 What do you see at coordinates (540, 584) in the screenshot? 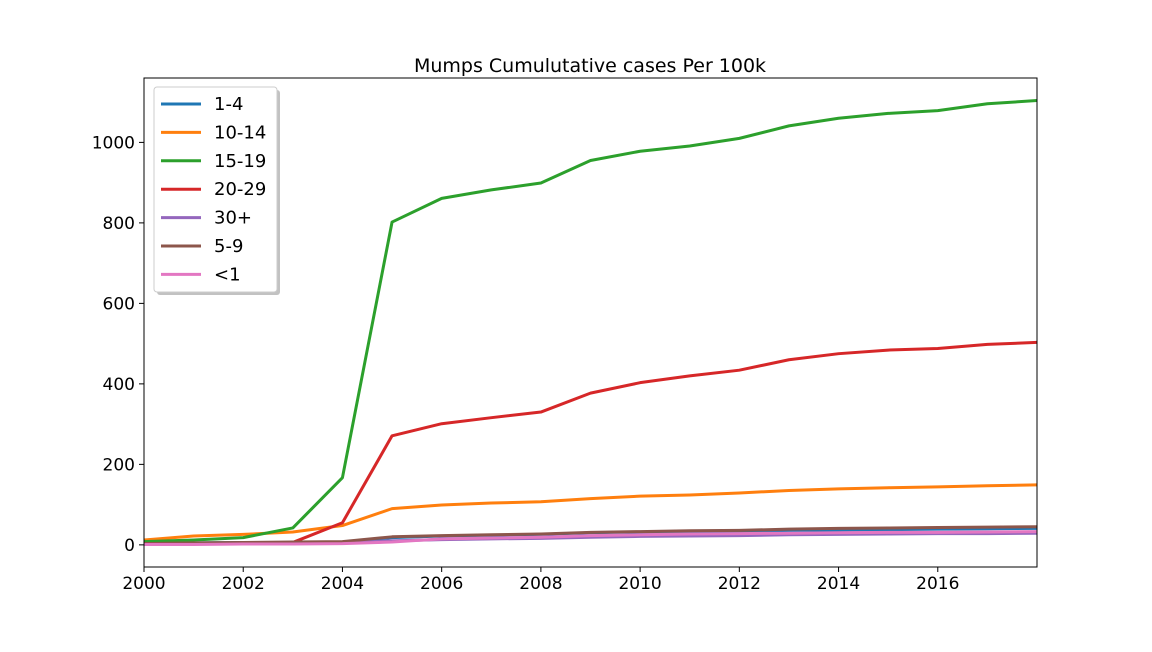
I see `x-tick-label: 2008` at bounding box center [540, 584].